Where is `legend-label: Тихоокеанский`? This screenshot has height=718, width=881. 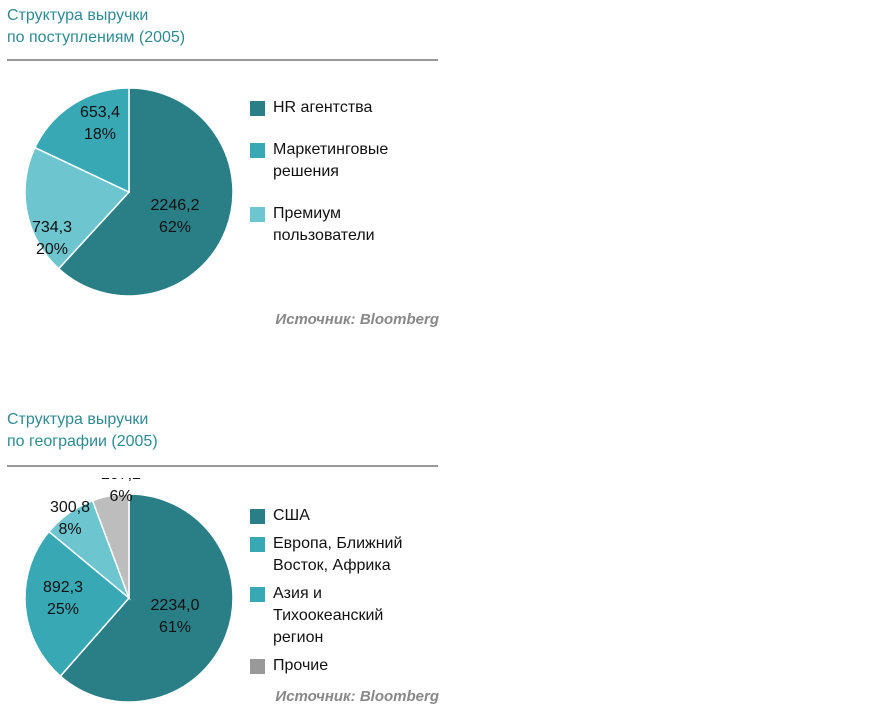 legend-label: Тихоокеанский is located at coordinates (328, 615).